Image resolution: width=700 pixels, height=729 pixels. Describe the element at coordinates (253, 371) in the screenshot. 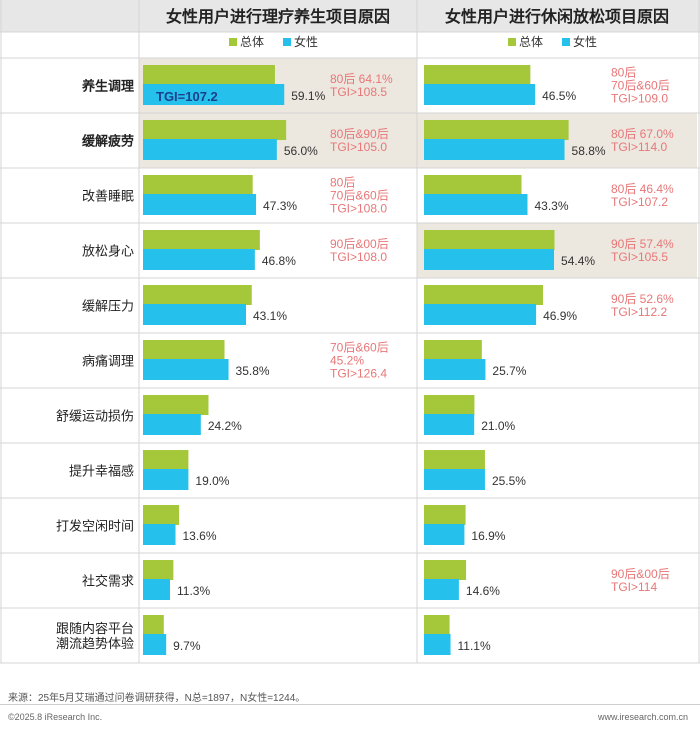

I see `data-label: 35.8%` at that location.